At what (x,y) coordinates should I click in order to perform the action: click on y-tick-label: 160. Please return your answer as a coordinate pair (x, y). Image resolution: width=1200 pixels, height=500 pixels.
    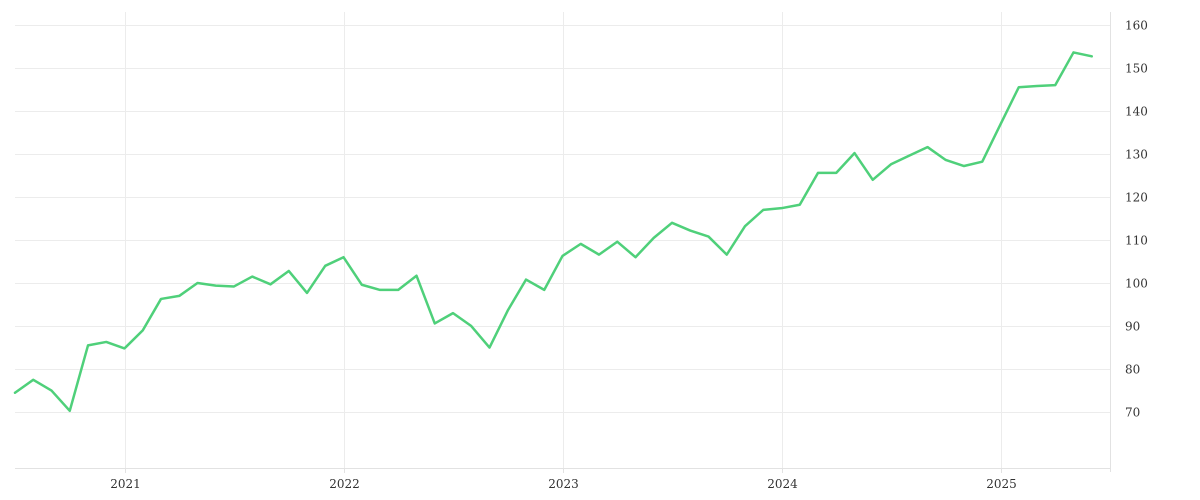
    Looking at the image, I should click on (1136, 26).